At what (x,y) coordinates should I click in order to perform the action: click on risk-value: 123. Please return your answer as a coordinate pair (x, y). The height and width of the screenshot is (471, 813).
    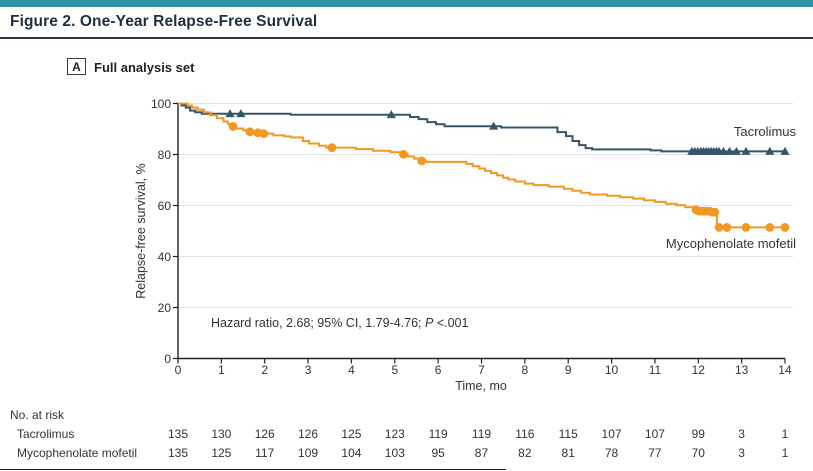
    Looking at the image, I should click on (394, 434).